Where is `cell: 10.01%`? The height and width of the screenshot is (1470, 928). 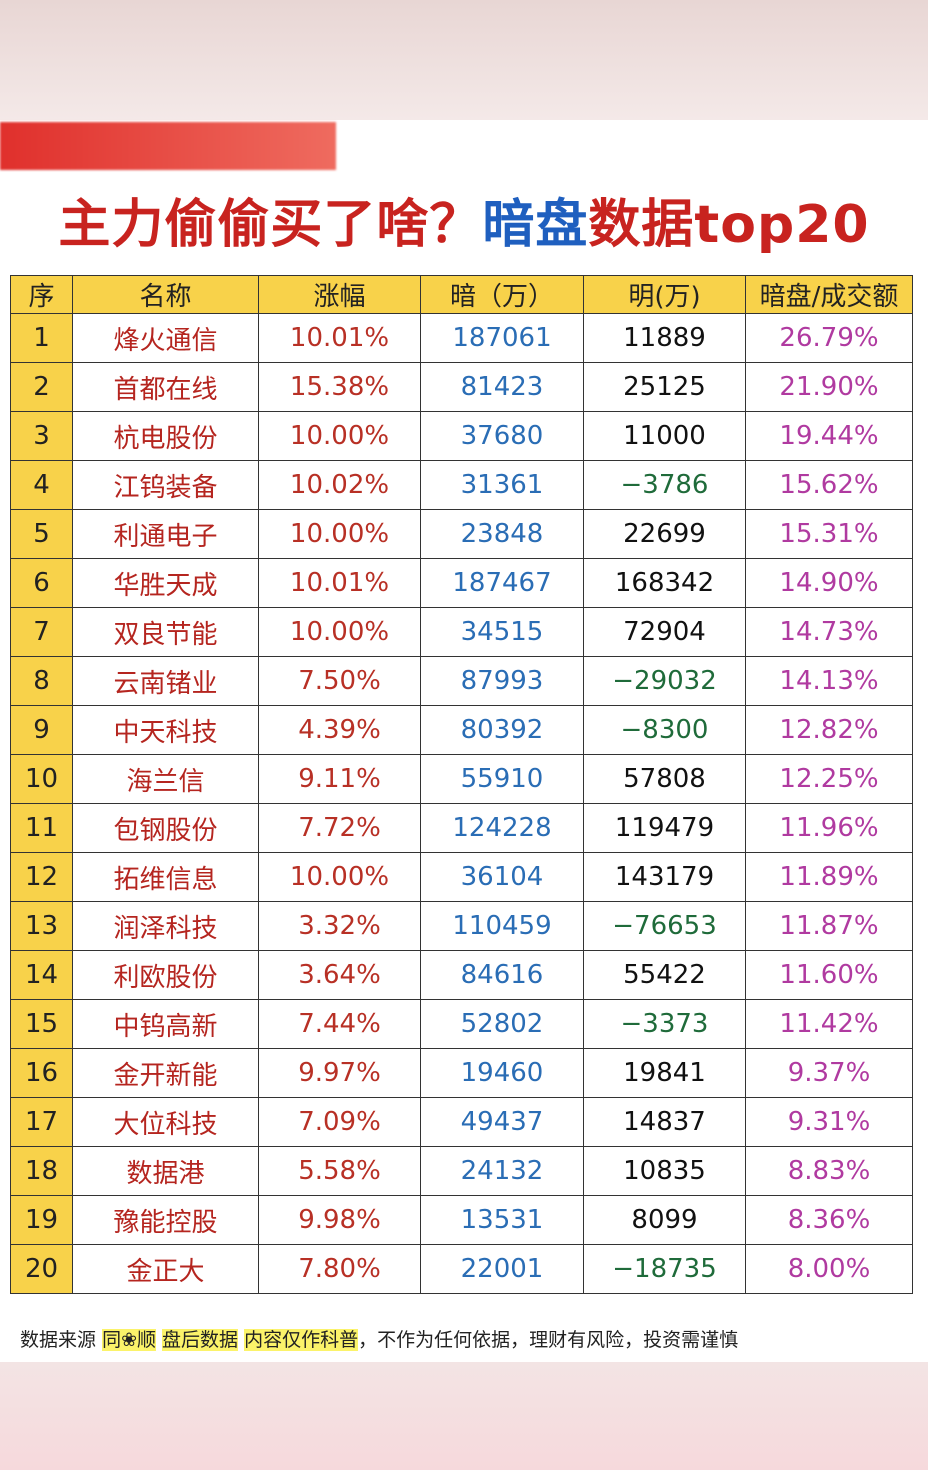
cell: 10.01% is located at coordinates (339, 338).